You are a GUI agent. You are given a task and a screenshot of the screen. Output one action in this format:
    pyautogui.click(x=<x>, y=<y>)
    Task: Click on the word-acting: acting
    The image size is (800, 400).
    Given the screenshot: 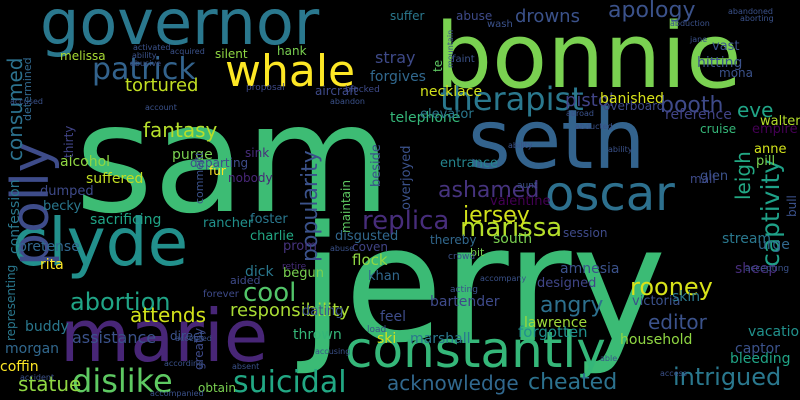 What is the action you would take?
    pyautogui.click(x=464, y=290)
    